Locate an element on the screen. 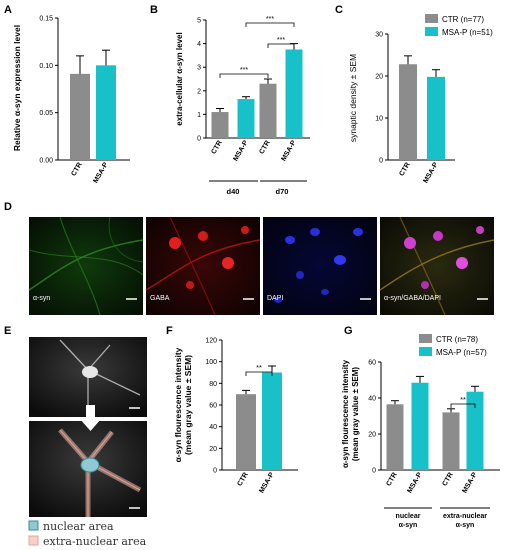 This screenshot has width=514, height=550. legend-label: CTR (n=77) is located at coordinates (463, 19).